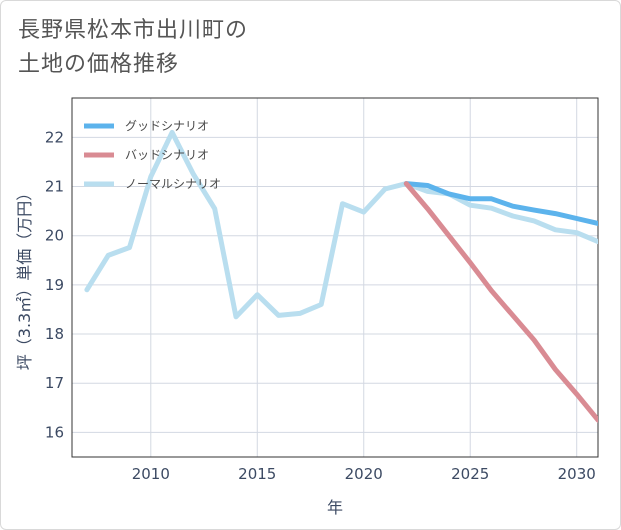 This screenshot has width=621, height=530. Describe the element at coordinates (54, 187) in the screenshot. I see `y-tick-label: 21` at that location.